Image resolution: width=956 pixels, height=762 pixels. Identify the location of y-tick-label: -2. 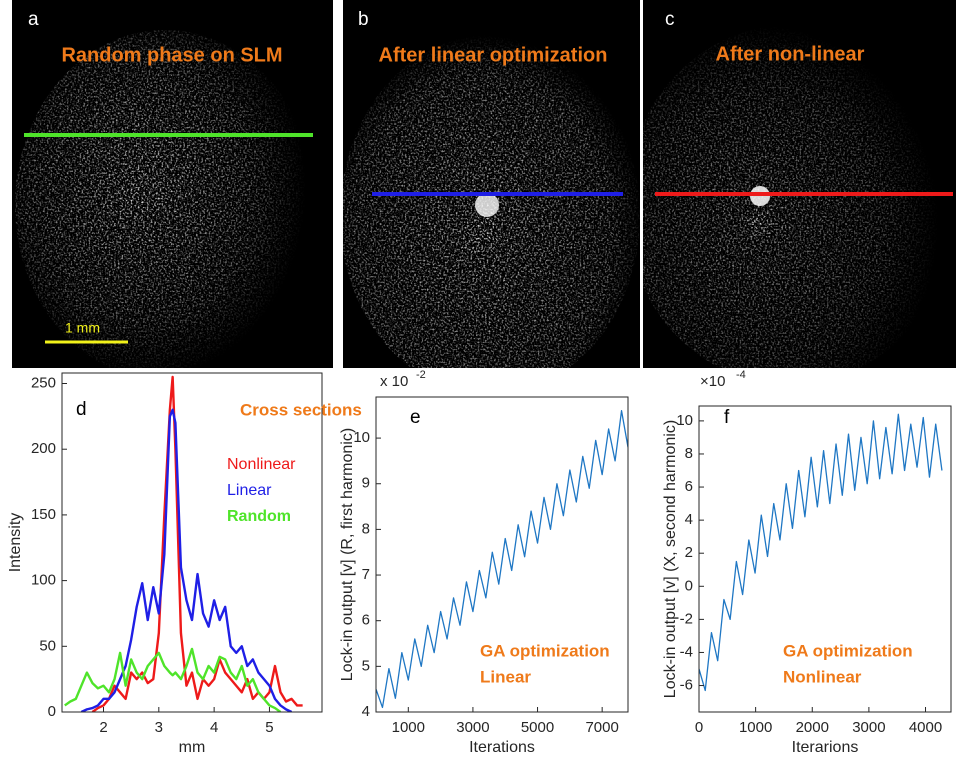
(686, 618).